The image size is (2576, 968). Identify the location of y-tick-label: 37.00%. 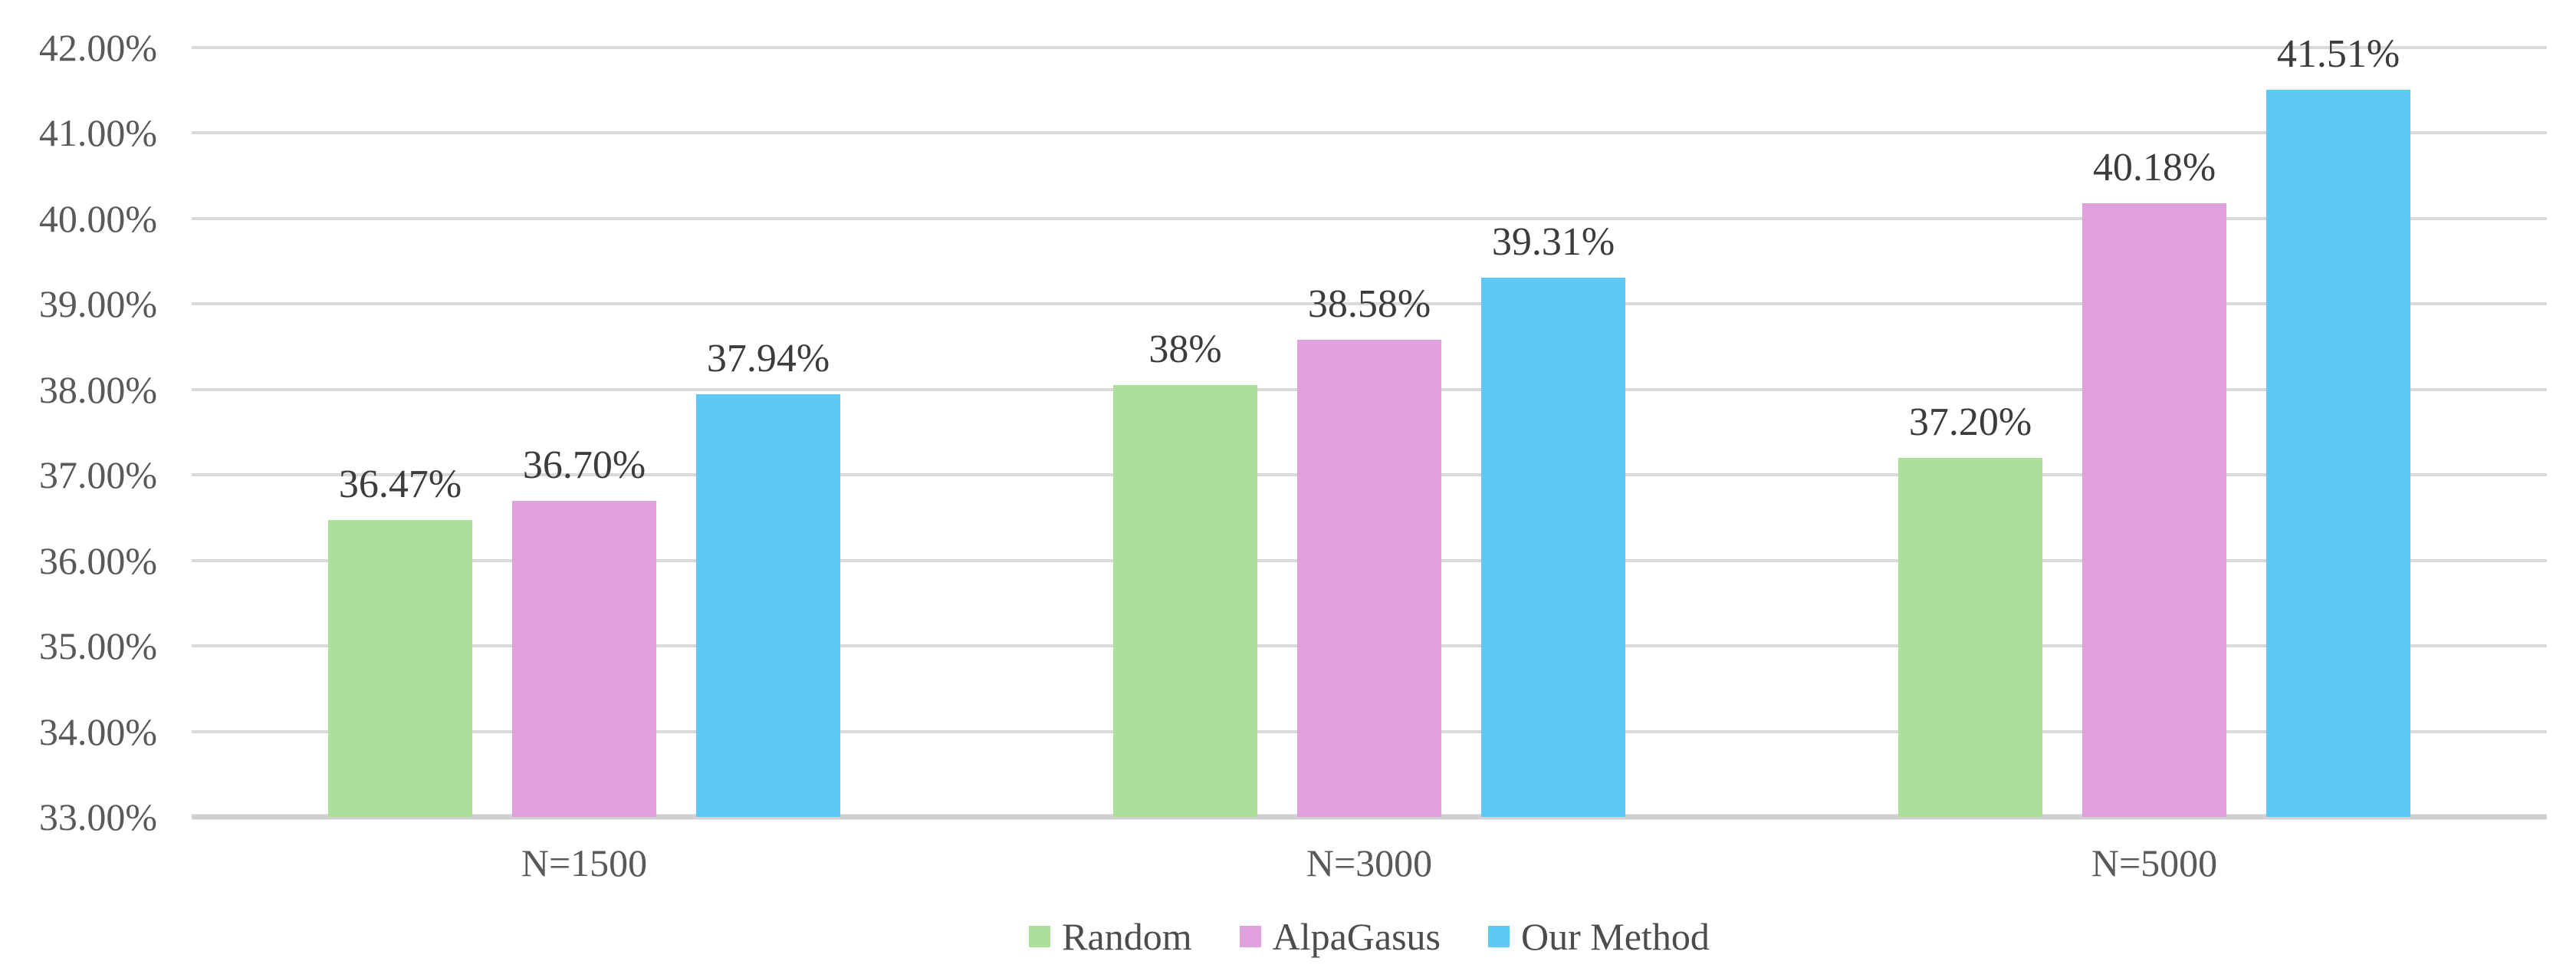
(98, 475).